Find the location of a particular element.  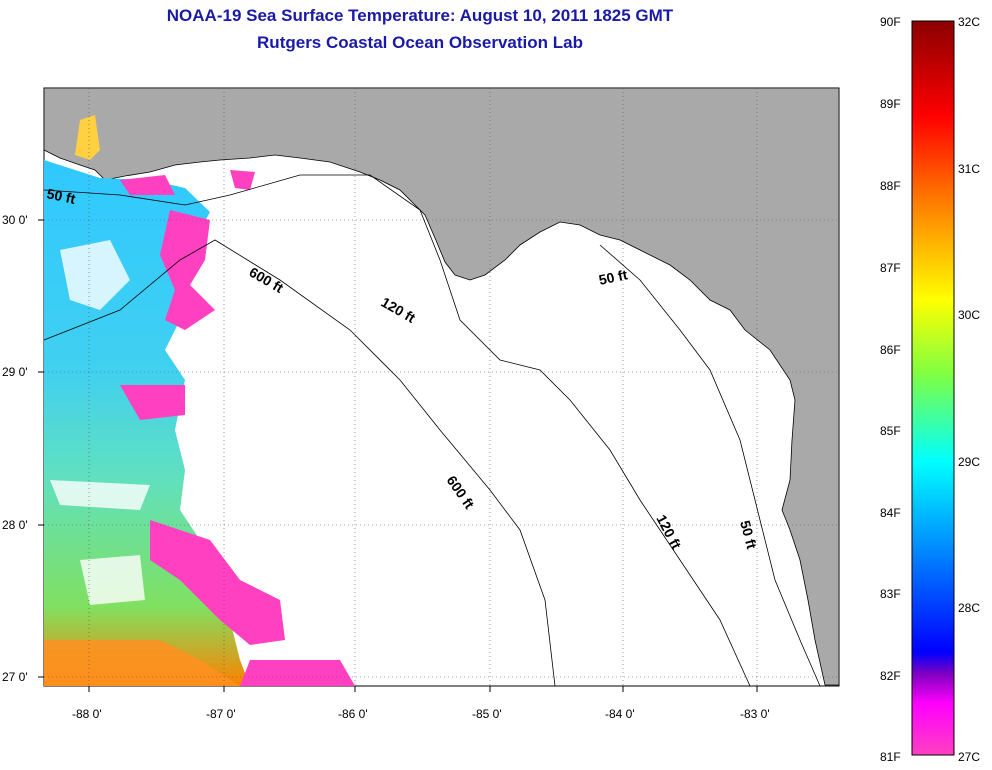

colorbar-label-c: 28C is located at coordinates (969, 608).